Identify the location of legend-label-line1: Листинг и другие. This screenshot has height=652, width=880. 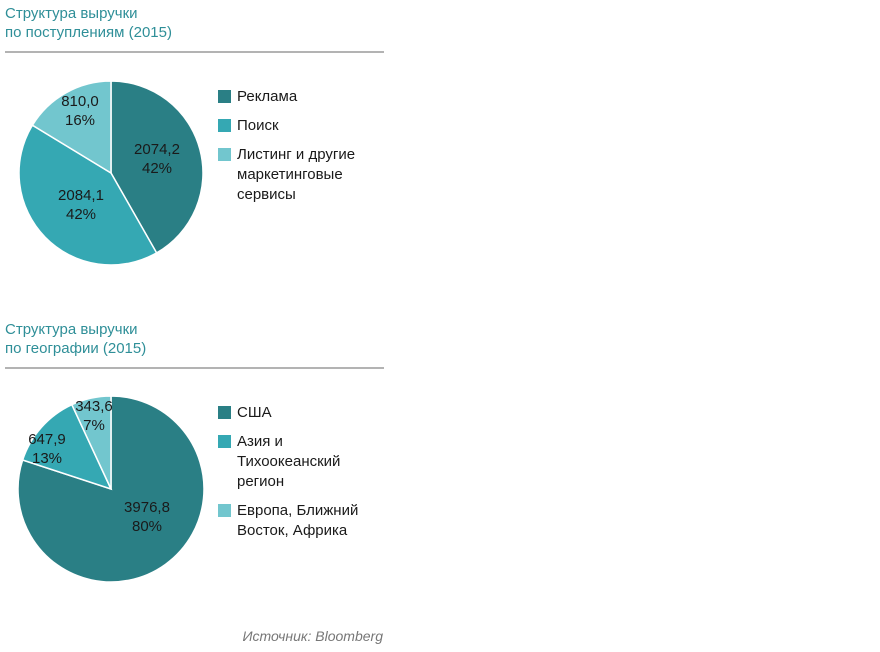
(296, 154).